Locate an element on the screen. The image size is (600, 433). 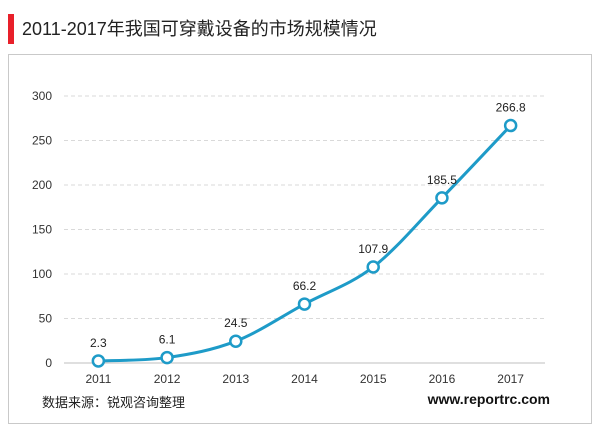
title-accent-bar is located at coordinates (11, 29).